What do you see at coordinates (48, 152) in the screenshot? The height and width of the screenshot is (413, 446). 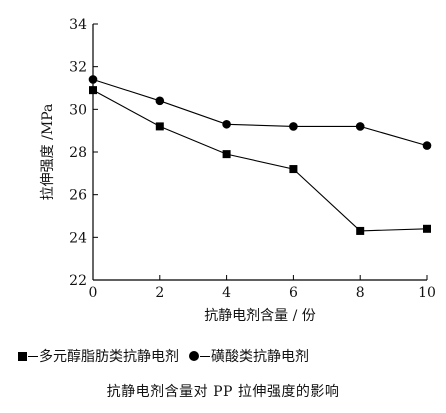 I see `y-axis-title: 拉伸强度 /MPa` at bounding box center [48, 152].